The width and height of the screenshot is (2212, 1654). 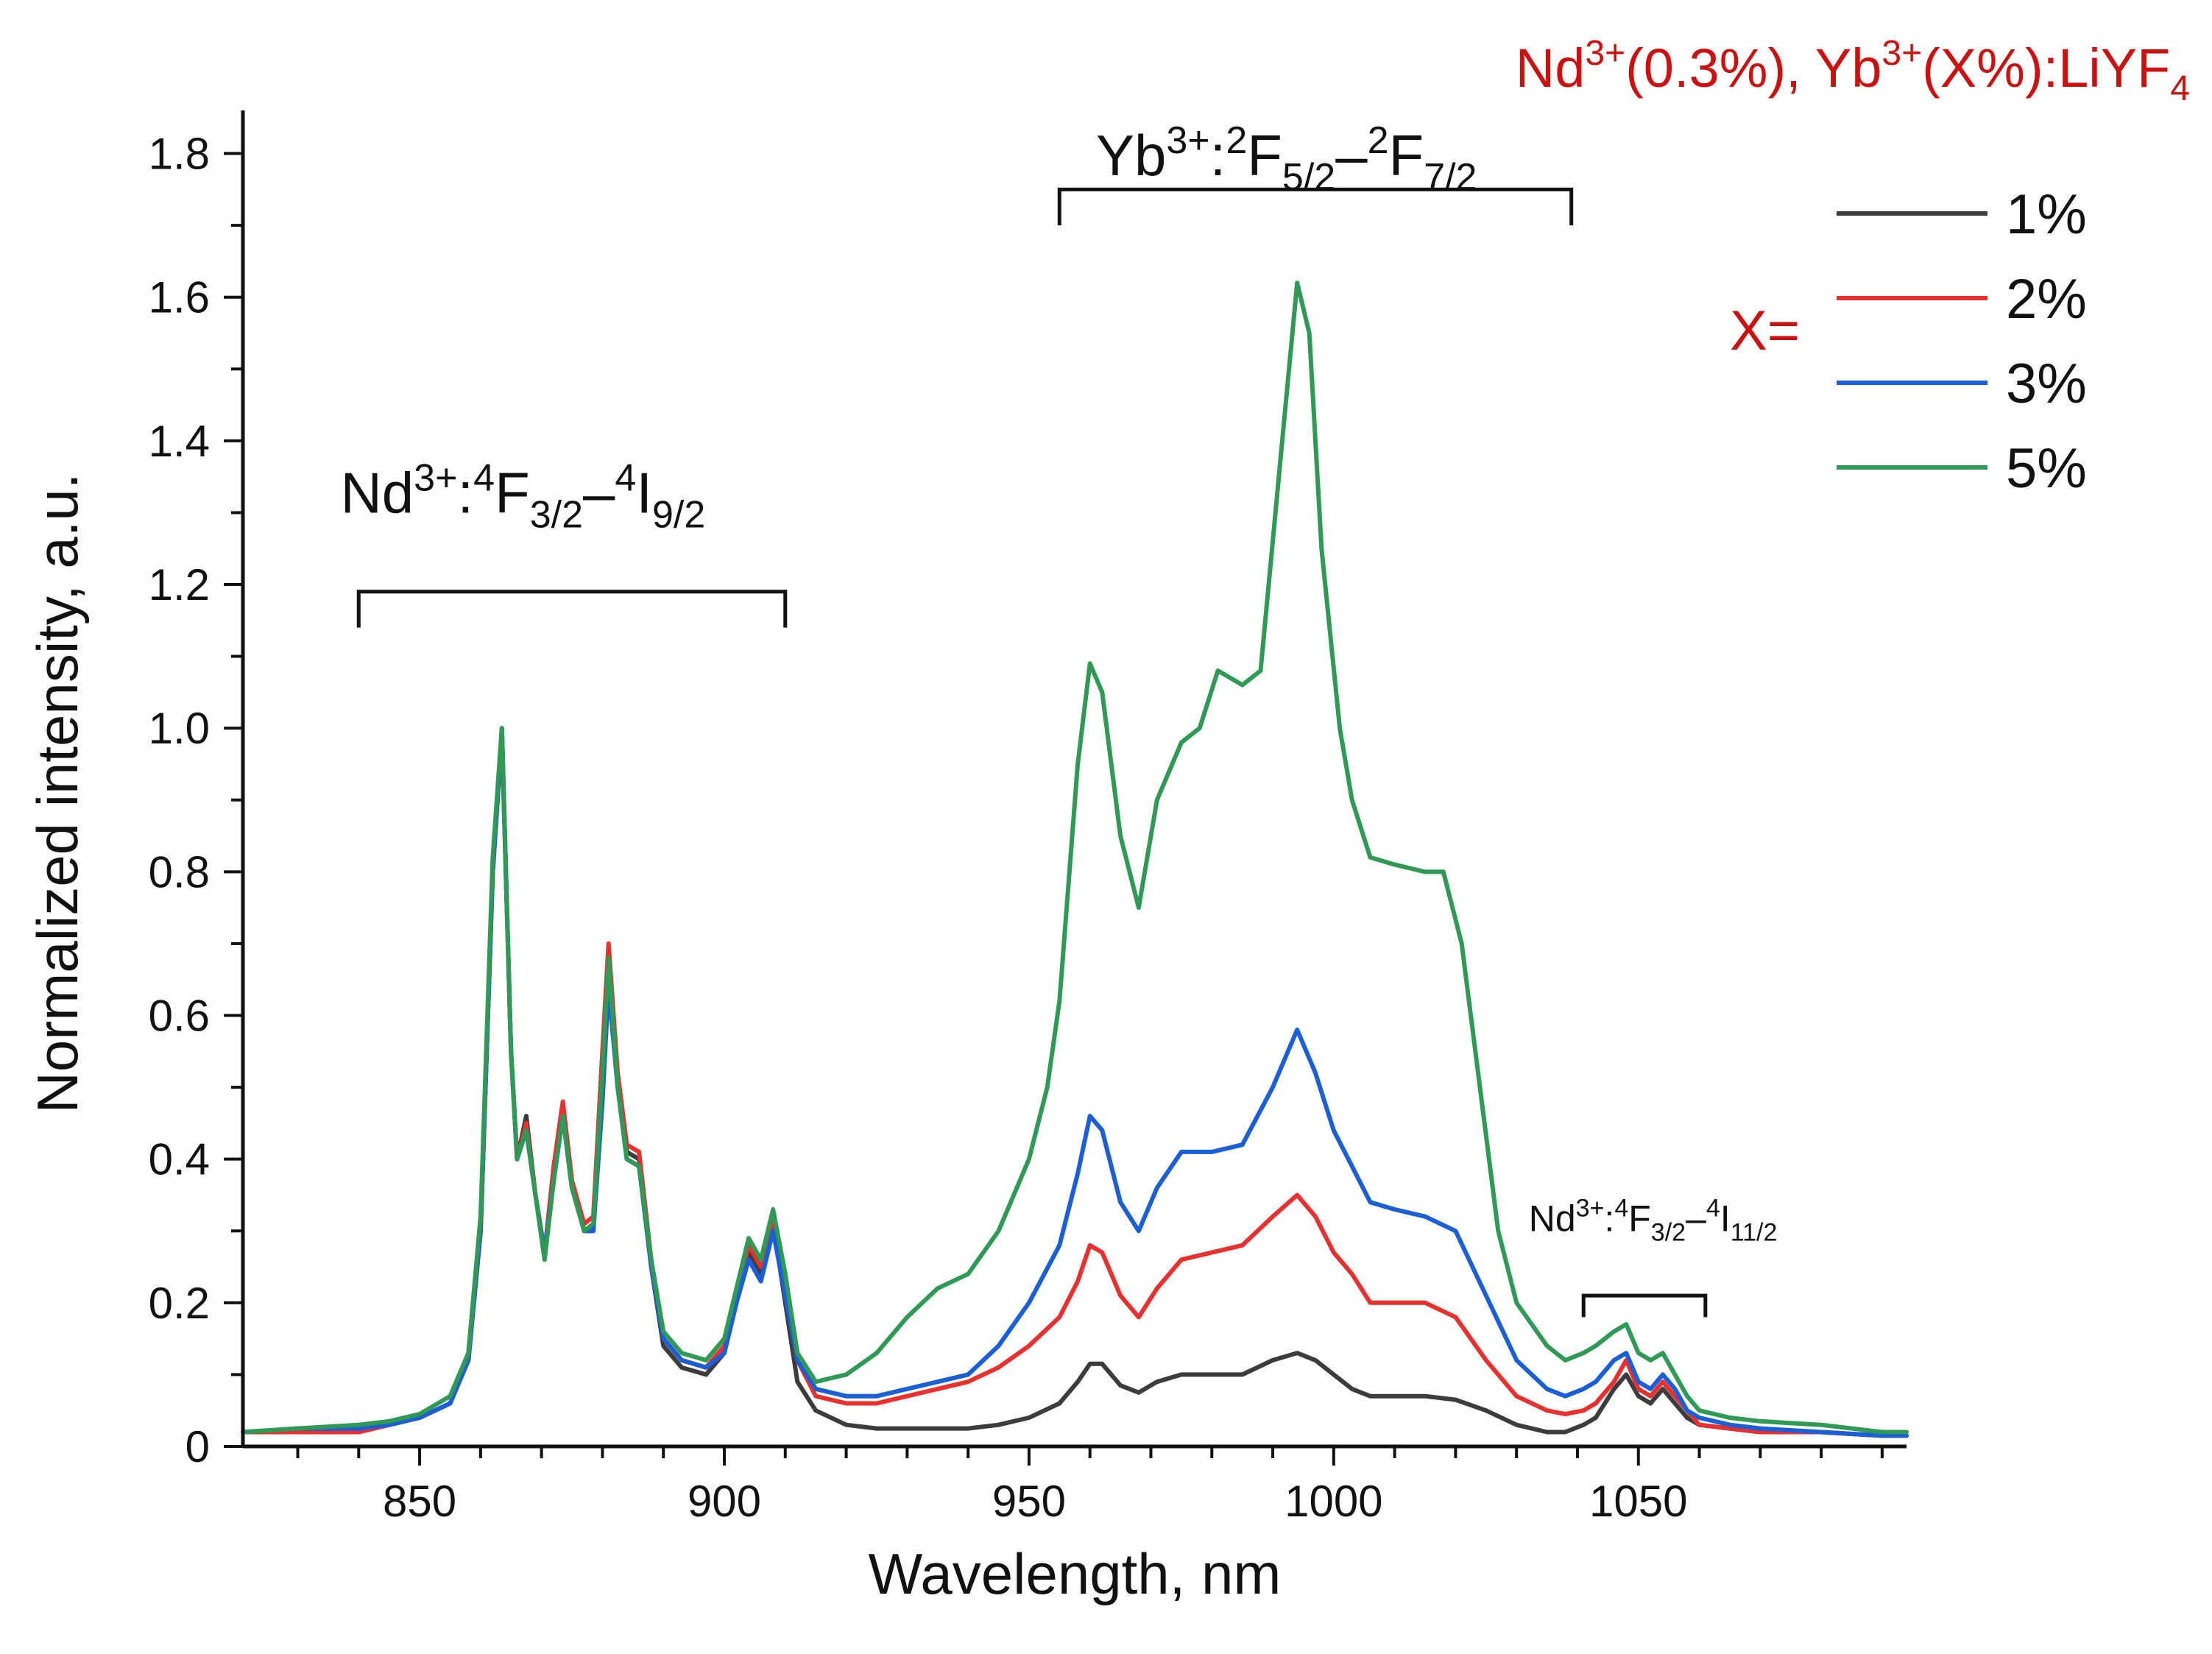 I want to click on y-tick-label: 0.2, so click(x=179, y=1303).